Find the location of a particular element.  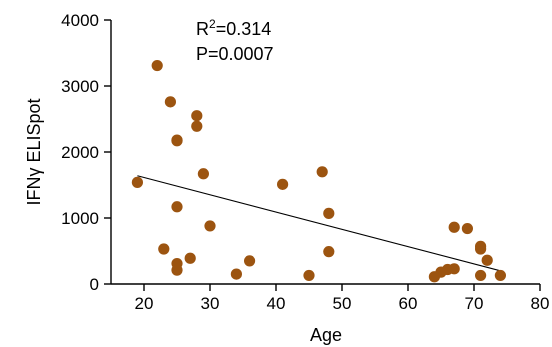

x-tick-label: 50 is located at coordinates (342, 303).